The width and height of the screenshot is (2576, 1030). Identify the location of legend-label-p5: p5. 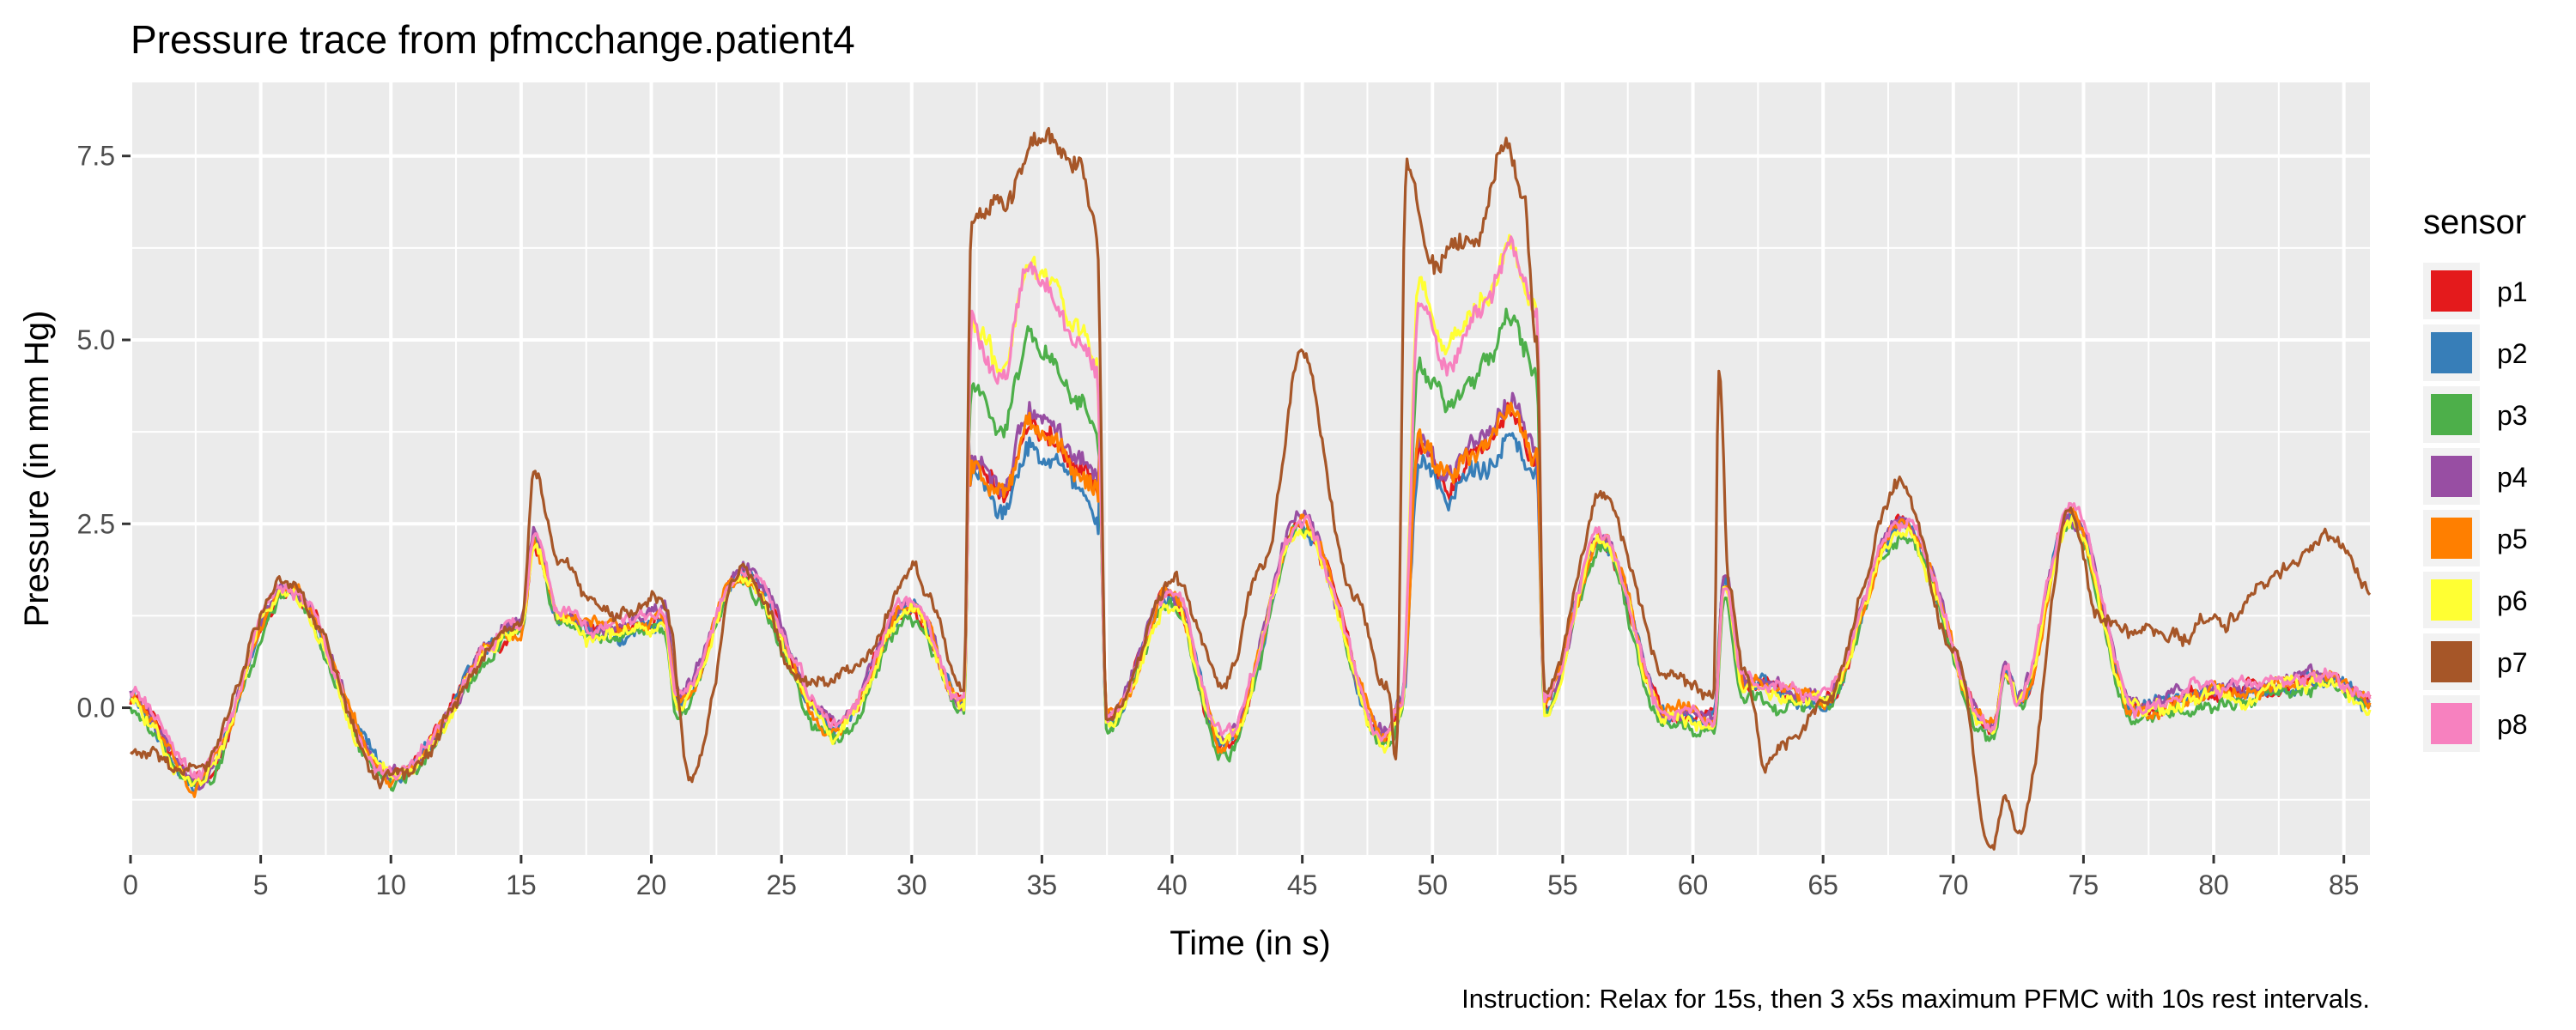
(2513, 539).